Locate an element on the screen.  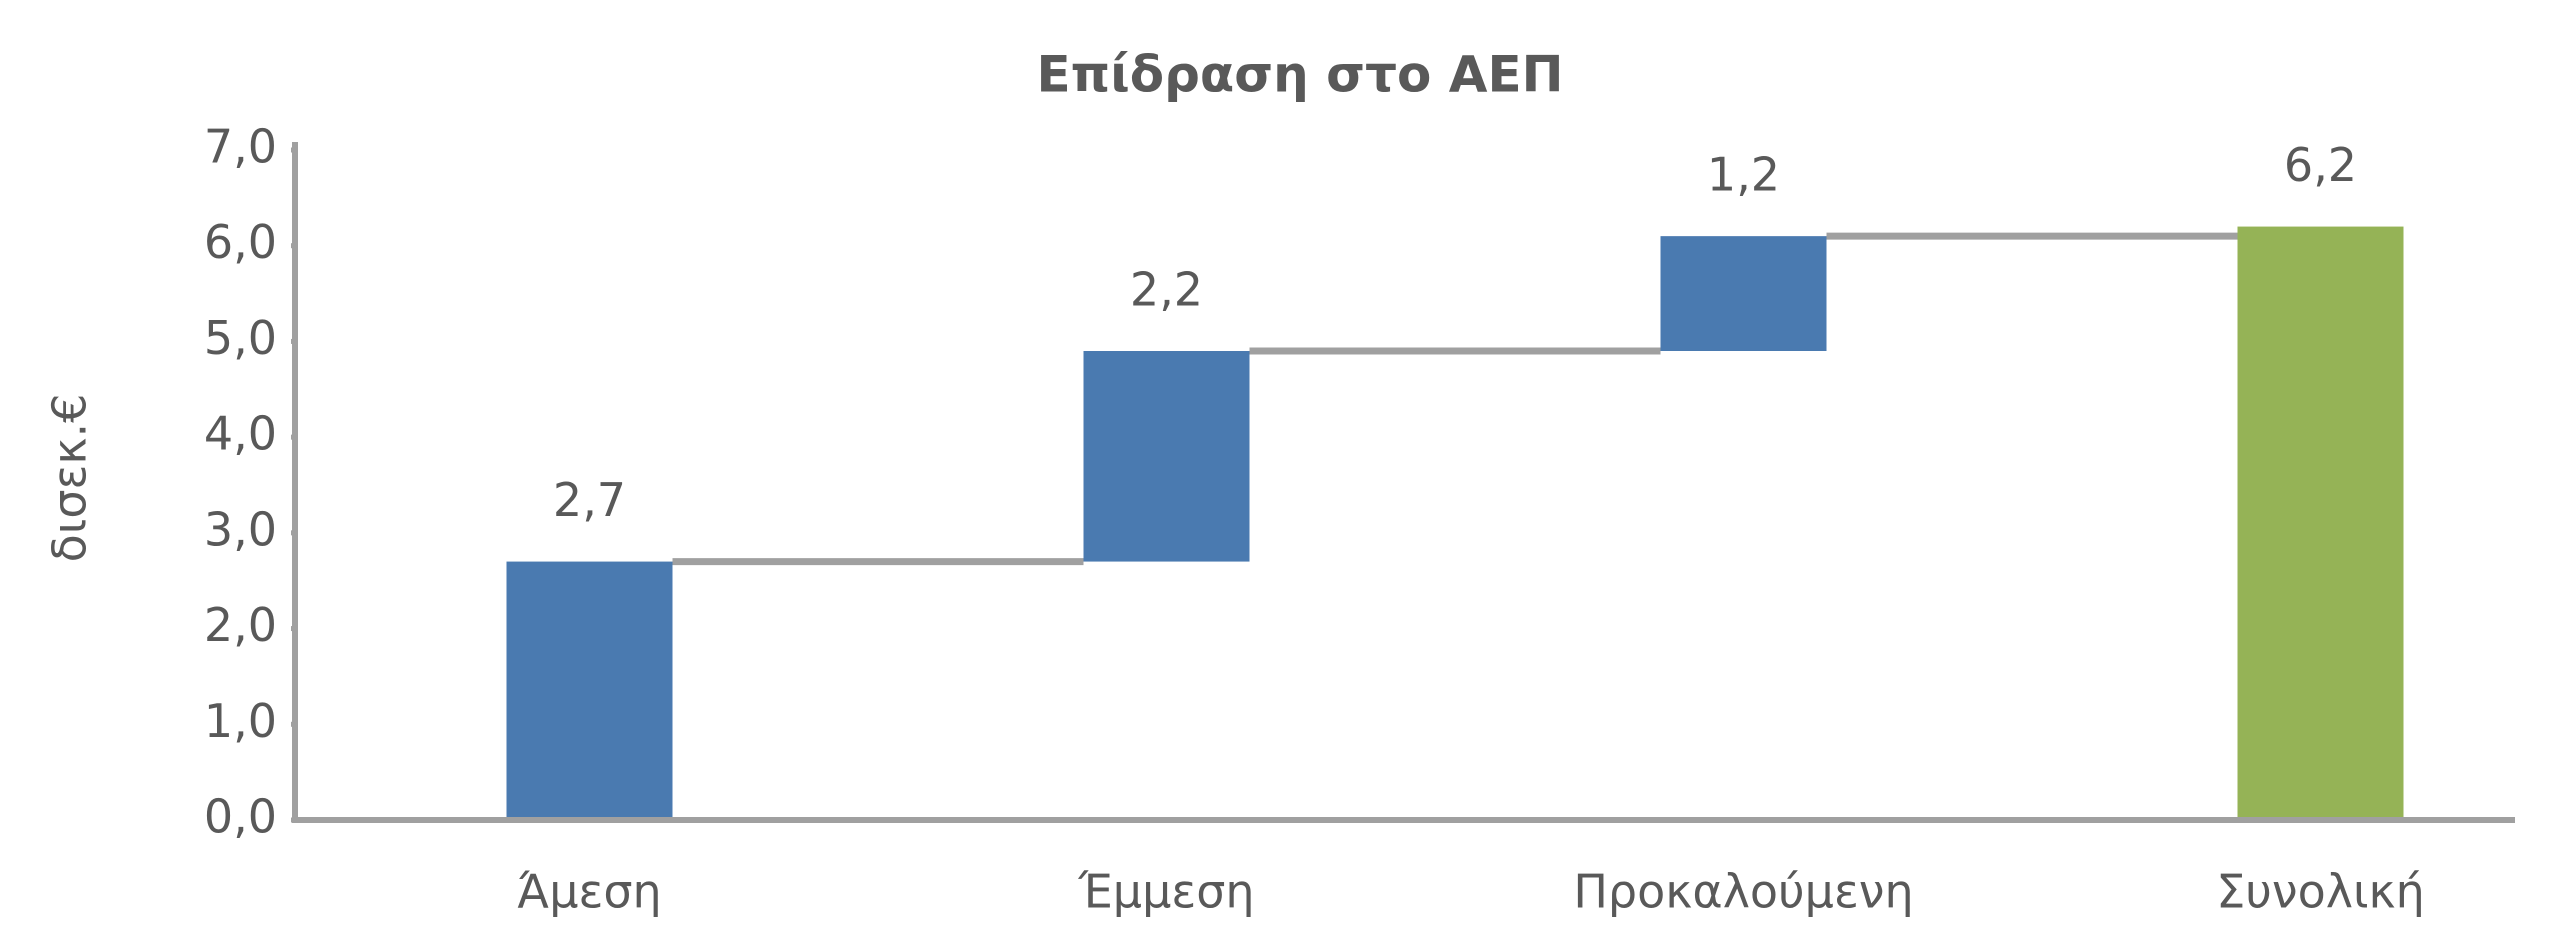
x-tick-label: Προκαλούμενη is located at coordinates (1743, 892).